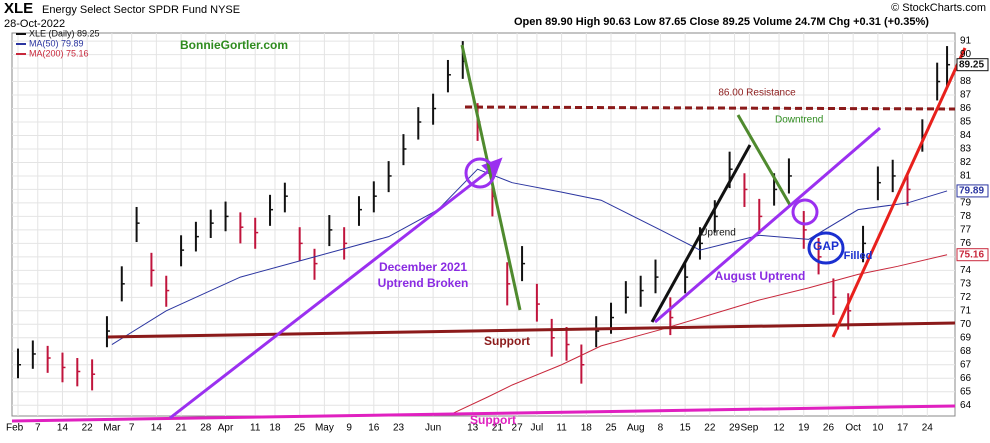  I want to click on y-tick-label: 66, so click(966, 378).